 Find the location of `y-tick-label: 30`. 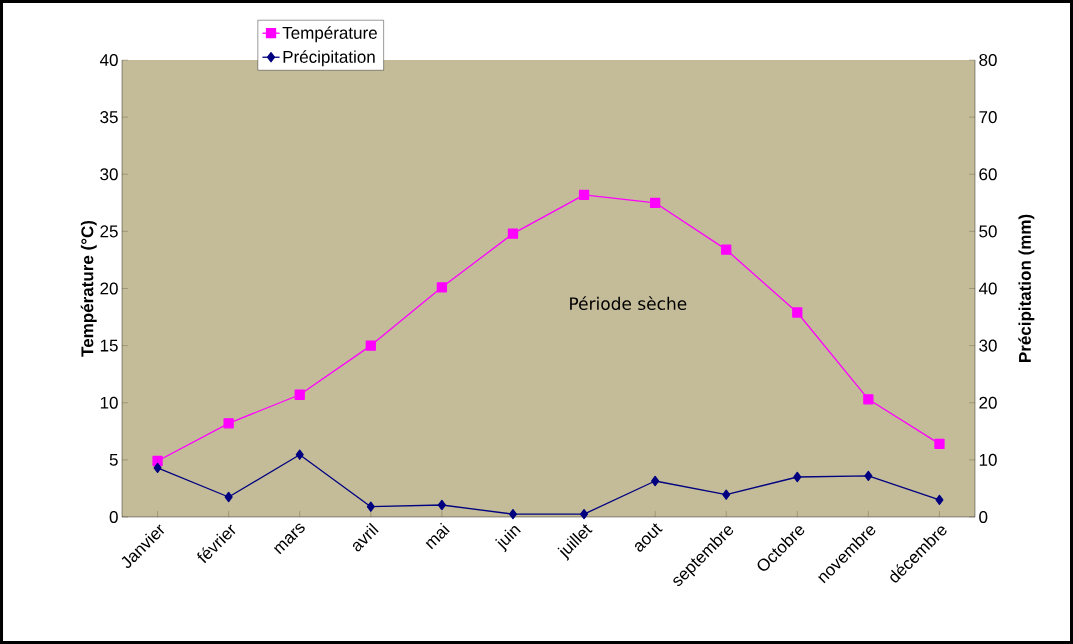

y-tick-label: 30 is located at coordinates (109, 174).